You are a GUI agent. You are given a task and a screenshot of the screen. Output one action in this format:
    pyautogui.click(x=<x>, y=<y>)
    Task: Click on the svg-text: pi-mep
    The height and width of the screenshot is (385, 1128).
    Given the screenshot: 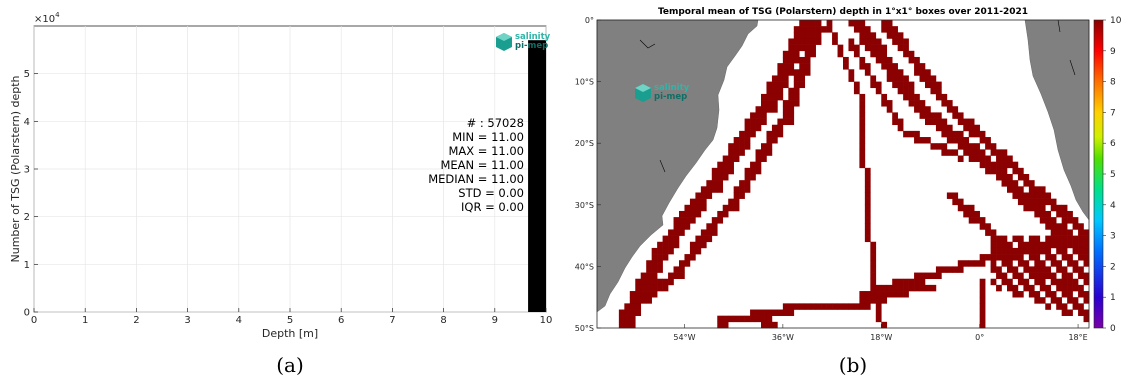 What is the action you would take?
    pyautogui.click(x=670, y=97)
    